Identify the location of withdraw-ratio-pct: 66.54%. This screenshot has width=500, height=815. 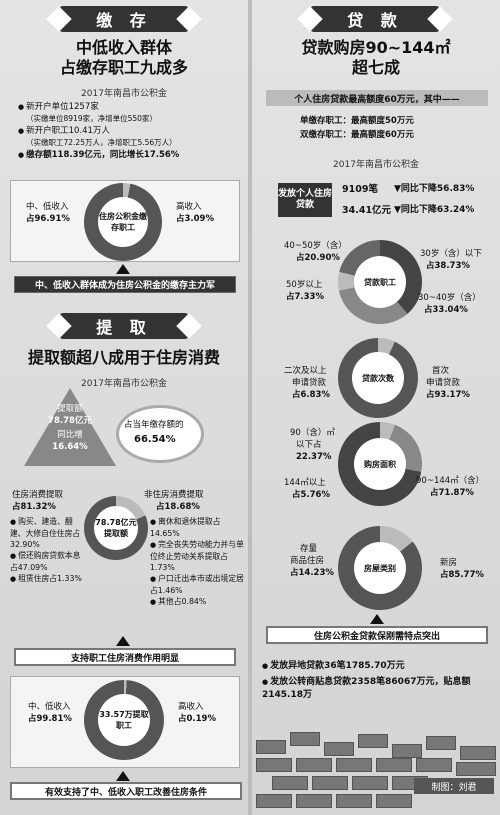
(155, 439).